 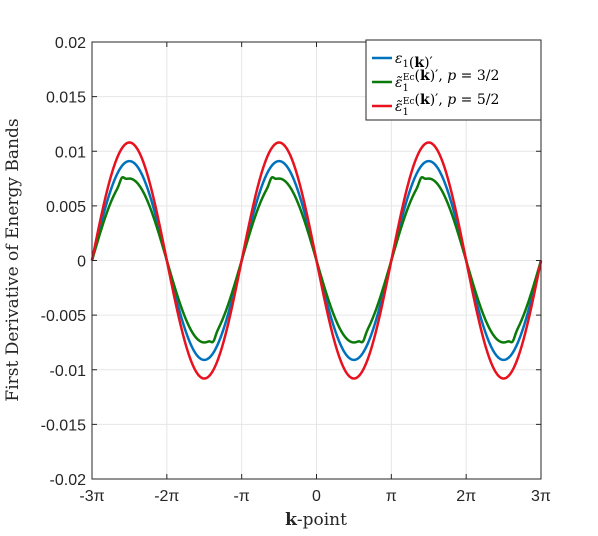 I want to click on y-tick-label: 0.02, so click(x=70, y=43).